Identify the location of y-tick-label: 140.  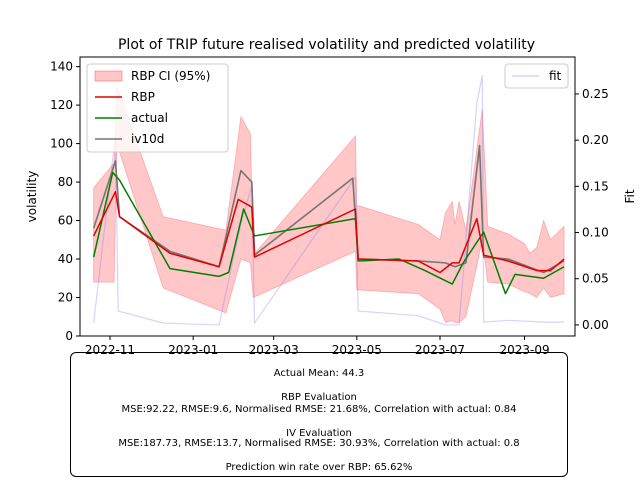
(61, 67).